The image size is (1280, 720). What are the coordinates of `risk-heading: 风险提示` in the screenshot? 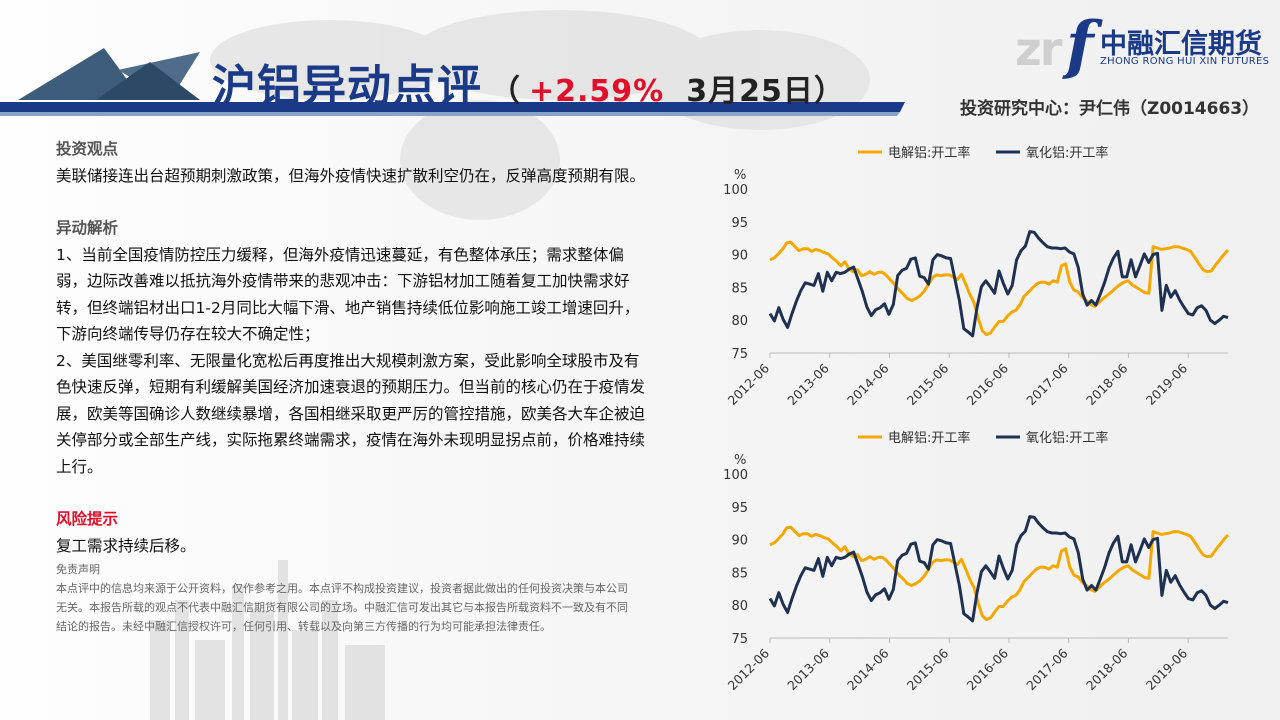 It's located at (87, 519).